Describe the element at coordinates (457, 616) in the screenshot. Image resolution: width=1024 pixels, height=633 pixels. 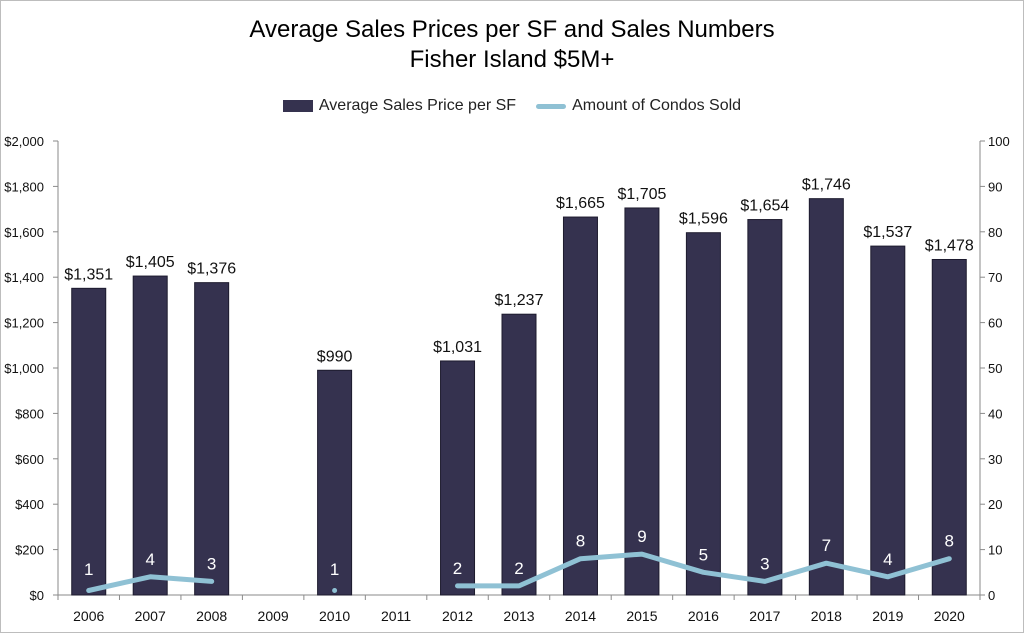
I see `x-tick-label: 2012` at that location.